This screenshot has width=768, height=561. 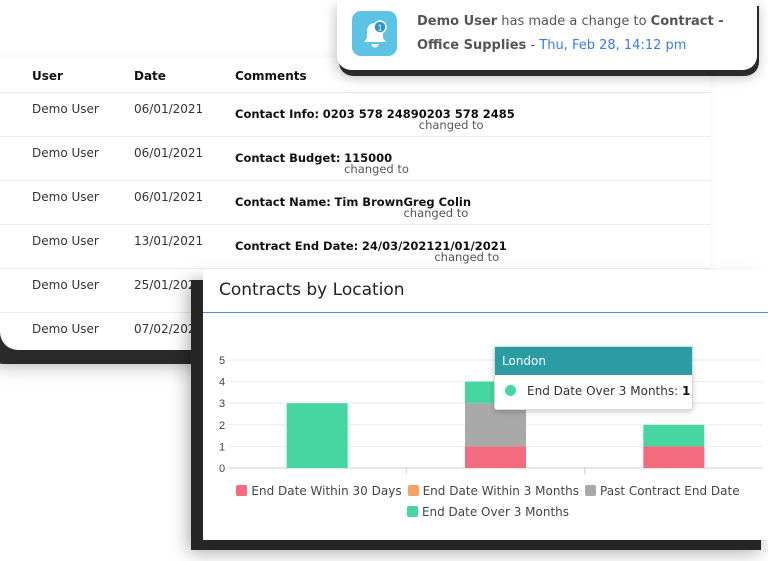 What do you see at coordinates (570, 33) in the screenshot?
I see `notification-target: Contract - Office Supplies` at bounding box center [570, 33].